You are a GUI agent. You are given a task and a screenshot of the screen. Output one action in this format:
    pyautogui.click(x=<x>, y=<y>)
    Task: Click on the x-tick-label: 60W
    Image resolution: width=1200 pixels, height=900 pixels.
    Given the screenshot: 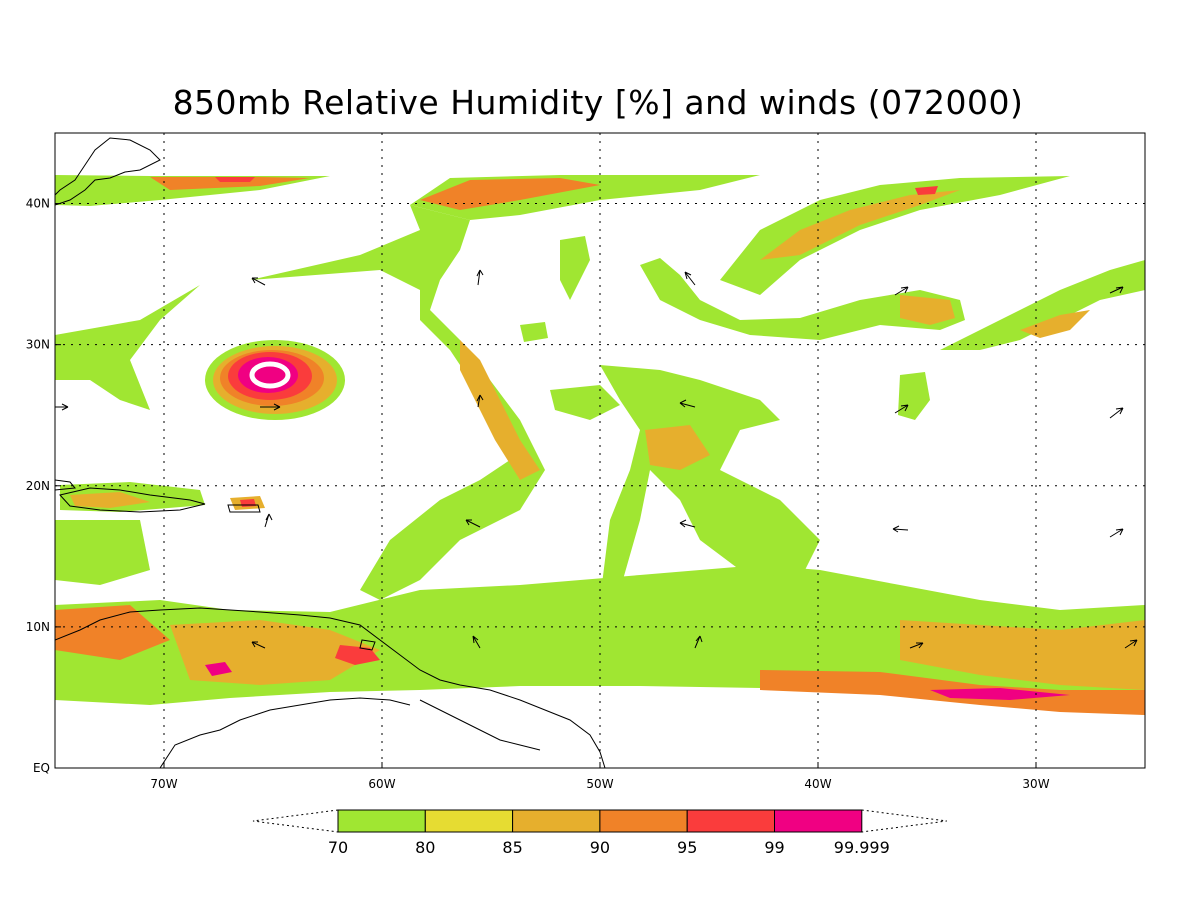 What is the action you would take?
    pyautogui.click(x=381, y=784)
    